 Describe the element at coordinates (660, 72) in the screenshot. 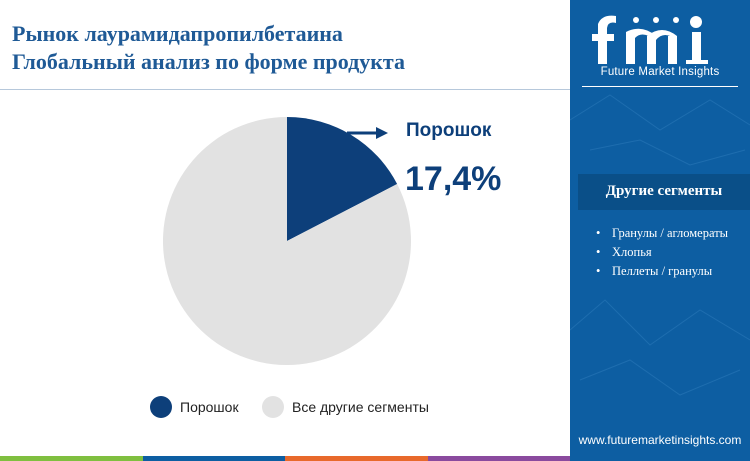

I see `brand-name: Future Market Insights` at that location.